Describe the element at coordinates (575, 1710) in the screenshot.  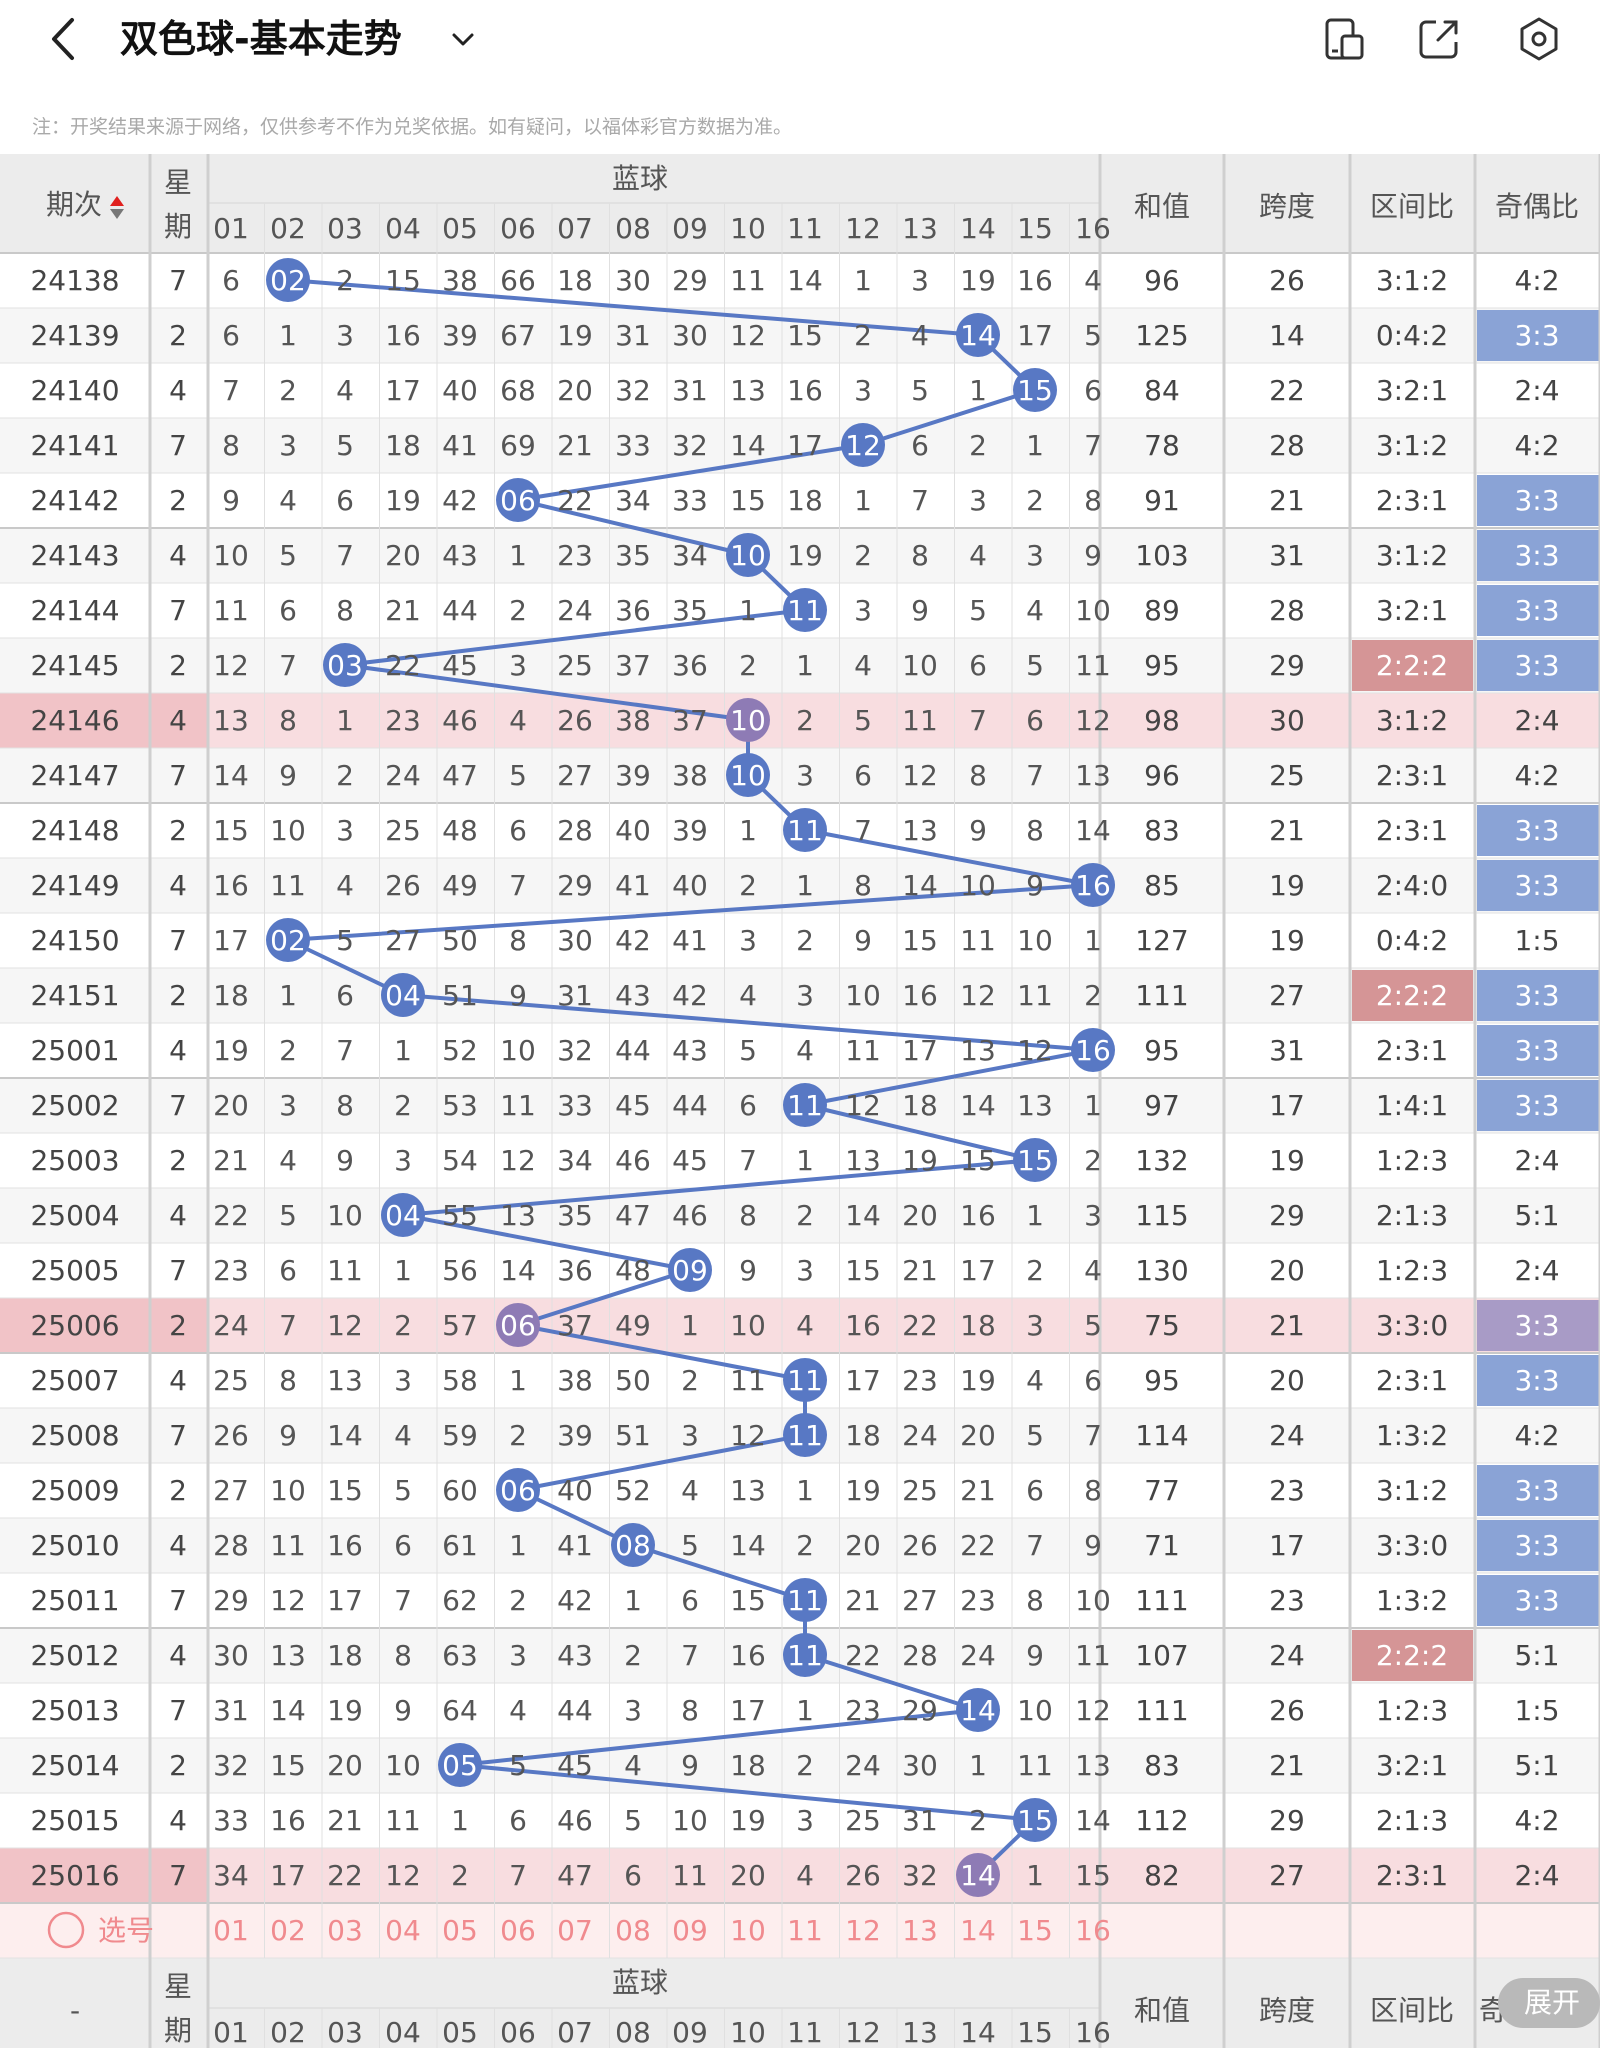
I see `miss-count-cell: 44` at that location.